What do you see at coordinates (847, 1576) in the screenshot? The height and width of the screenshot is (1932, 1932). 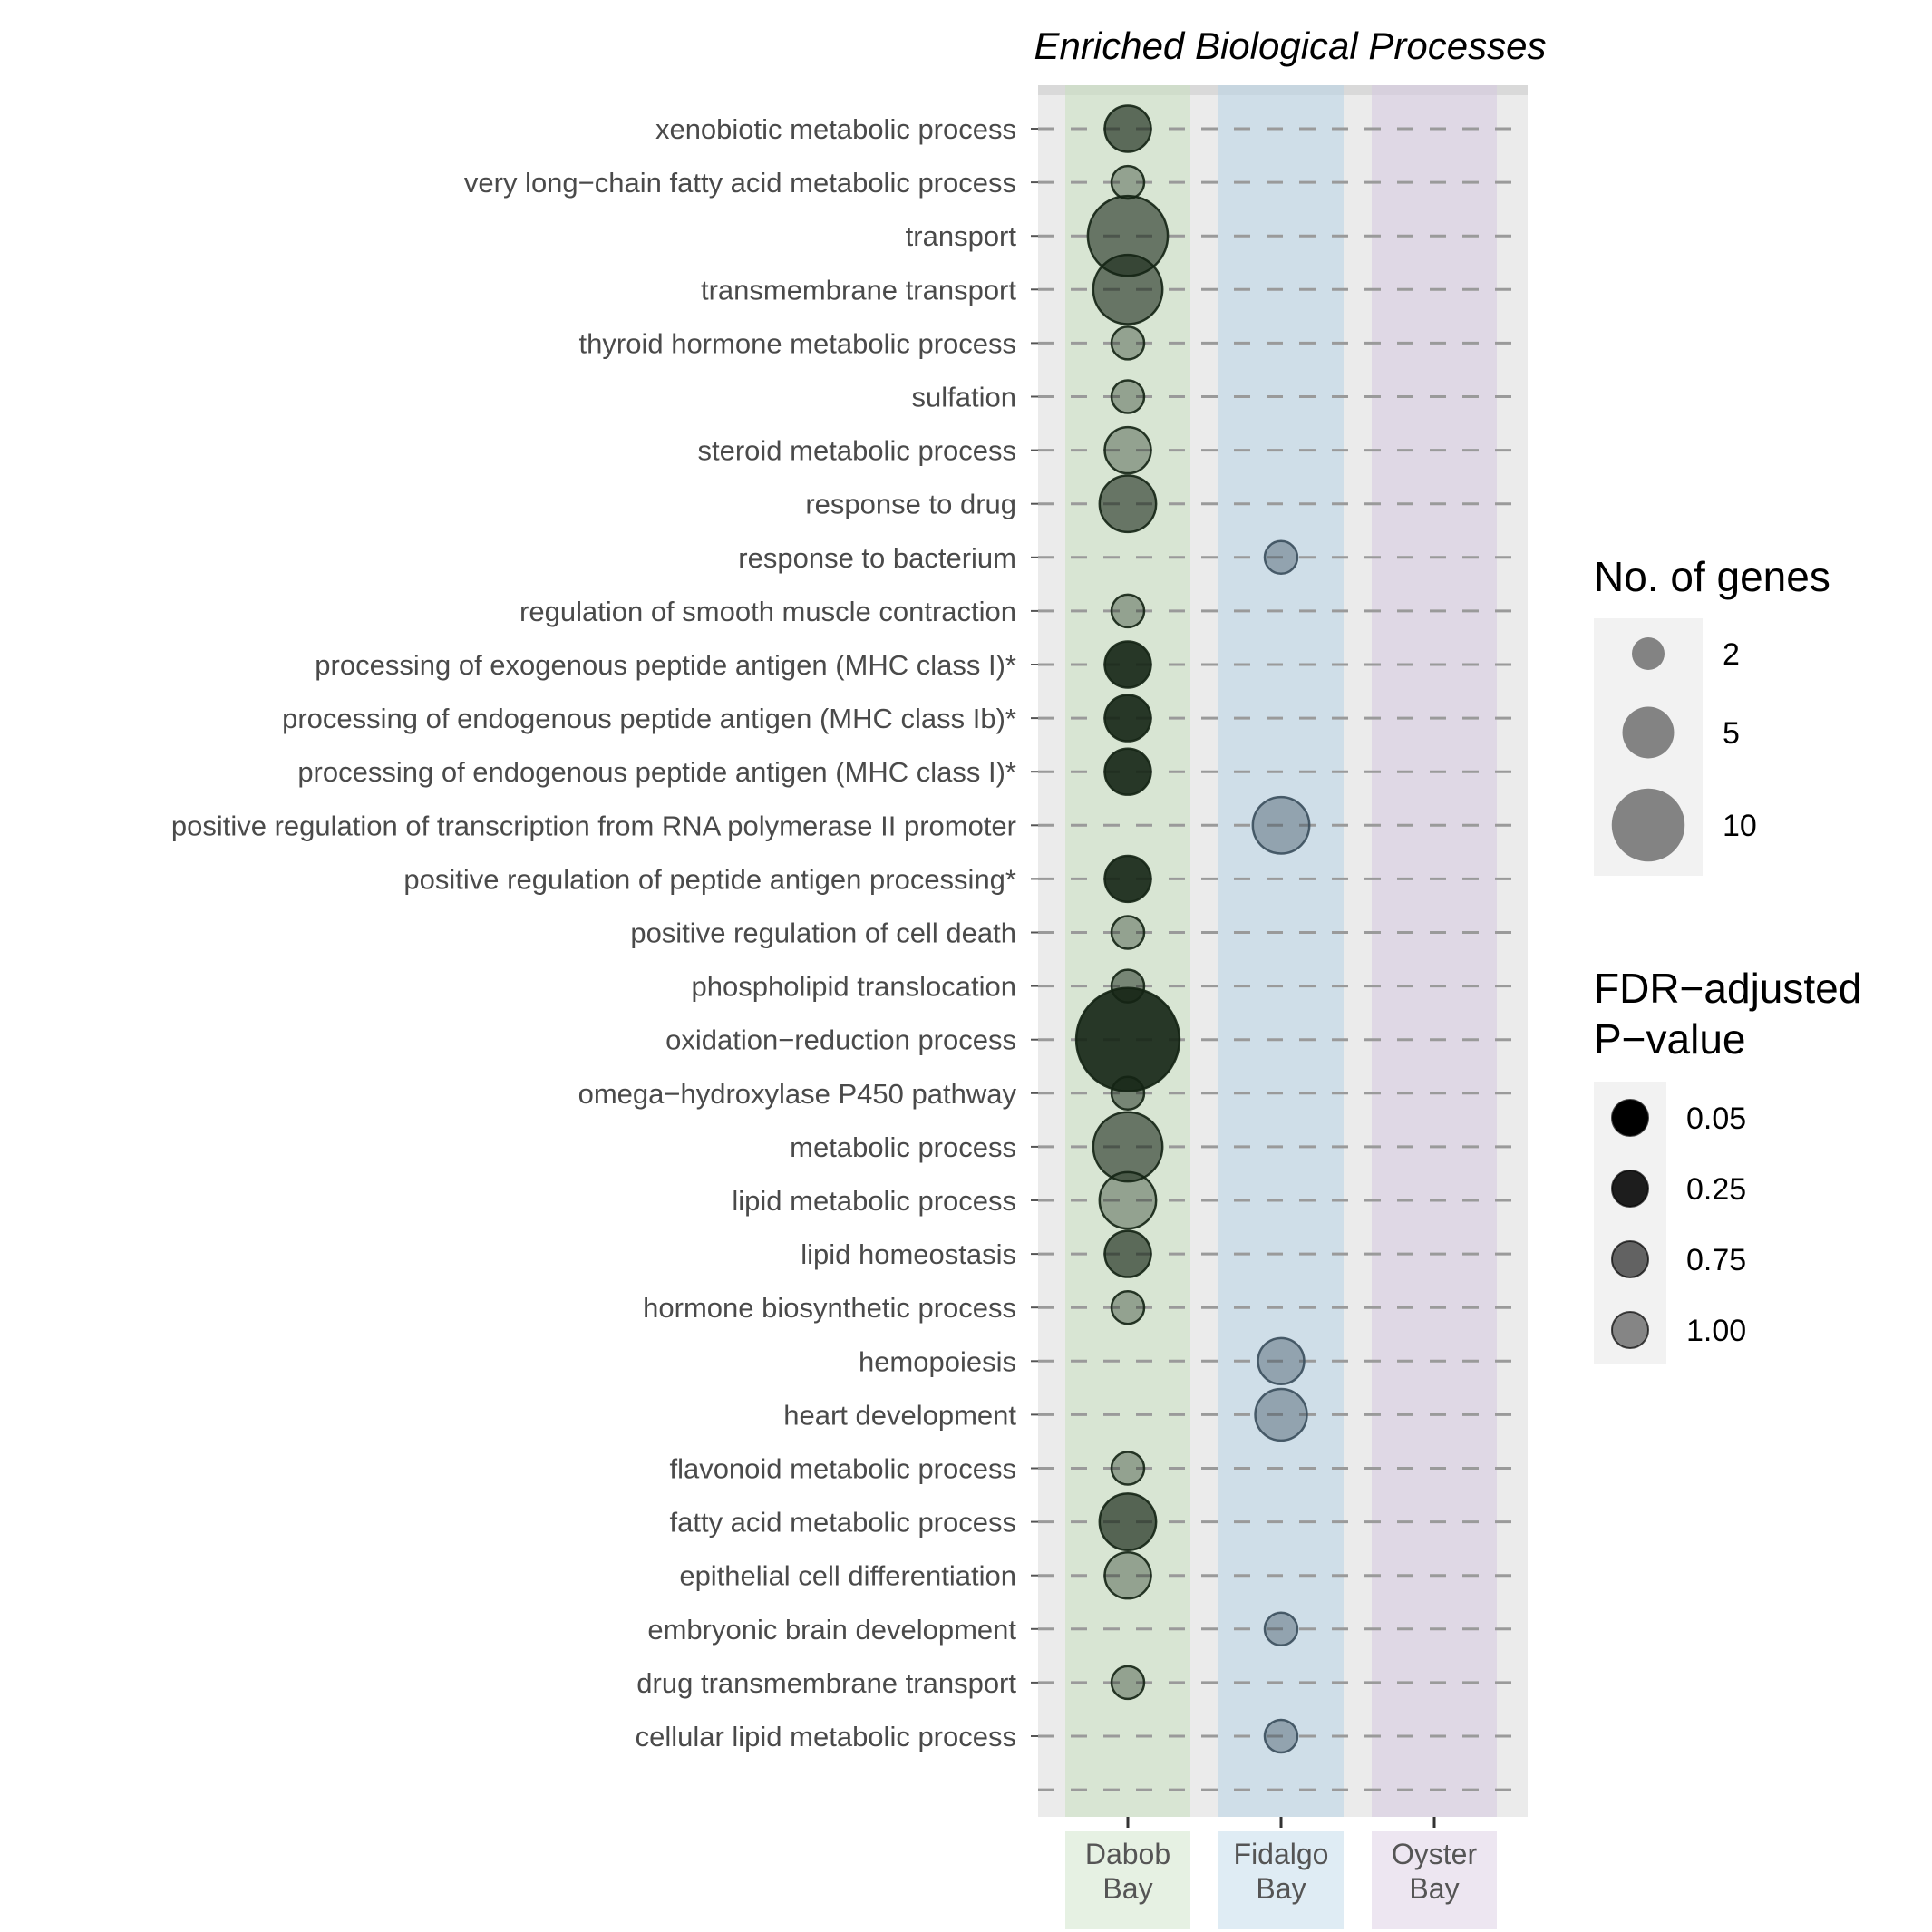 I see `category-label: epithelial cell differentiation` at bounding box center [847, 1576].